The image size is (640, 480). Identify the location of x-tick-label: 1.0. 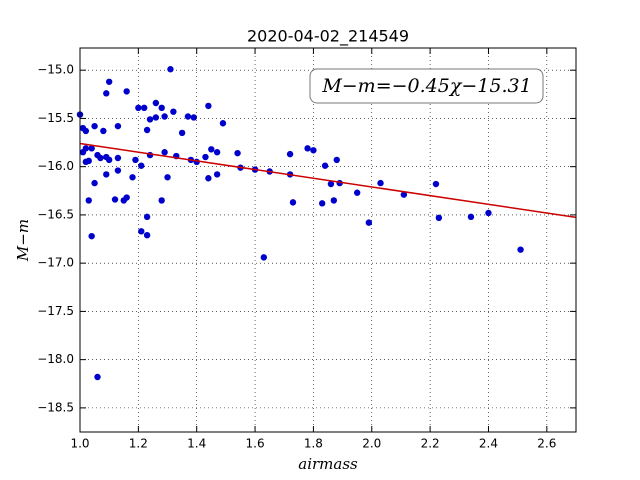
(79, 444).